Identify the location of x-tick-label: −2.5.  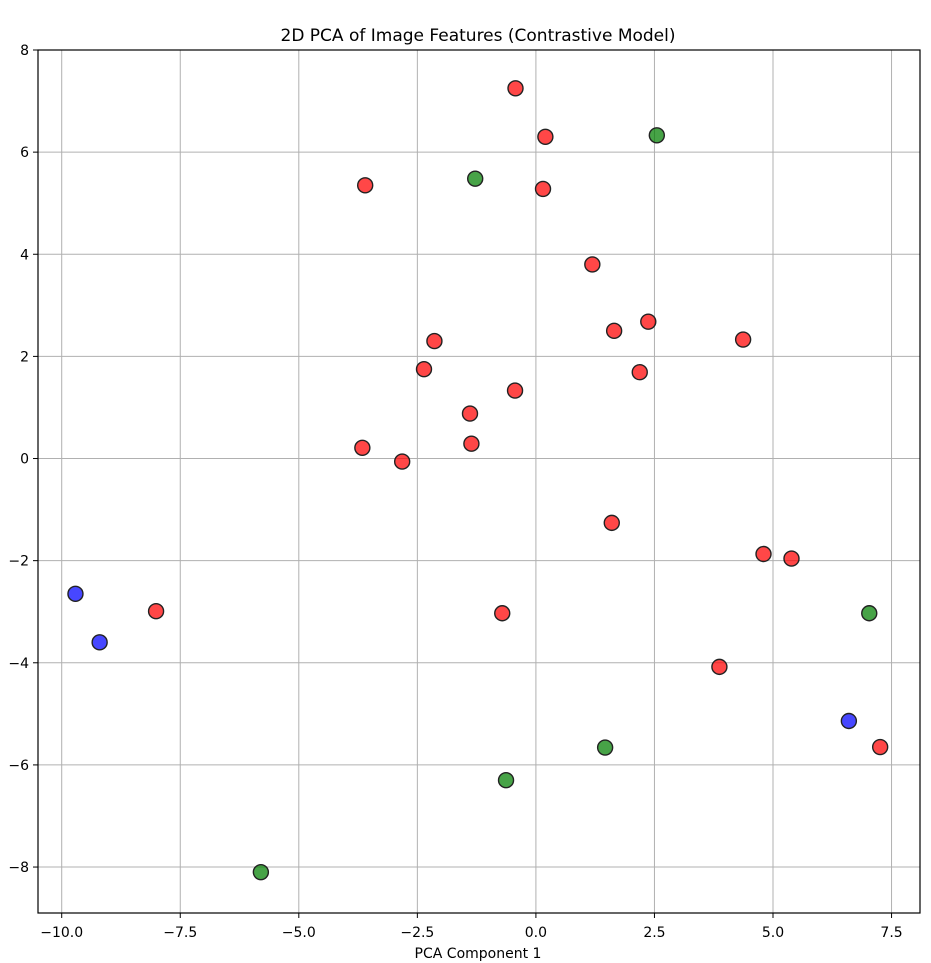
(417, 933).